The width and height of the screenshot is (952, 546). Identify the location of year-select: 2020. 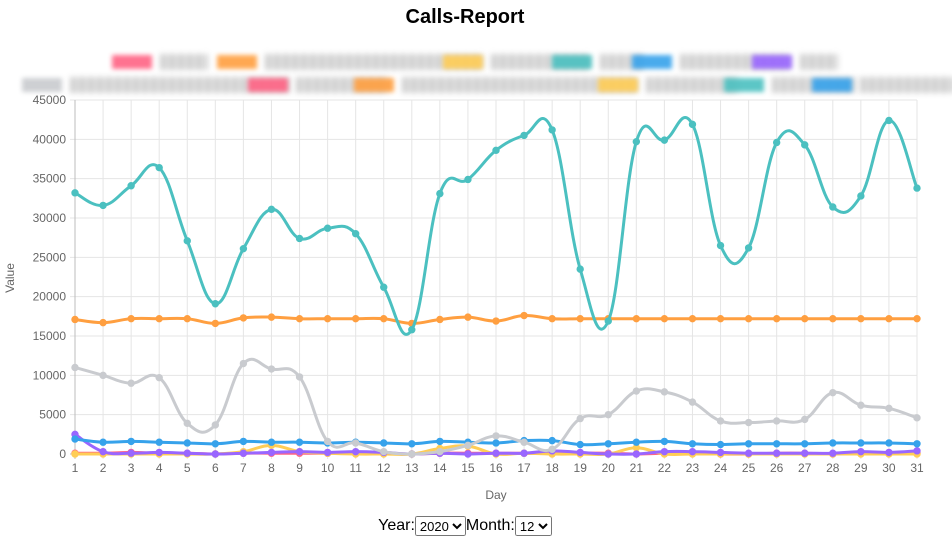
(440, 526).